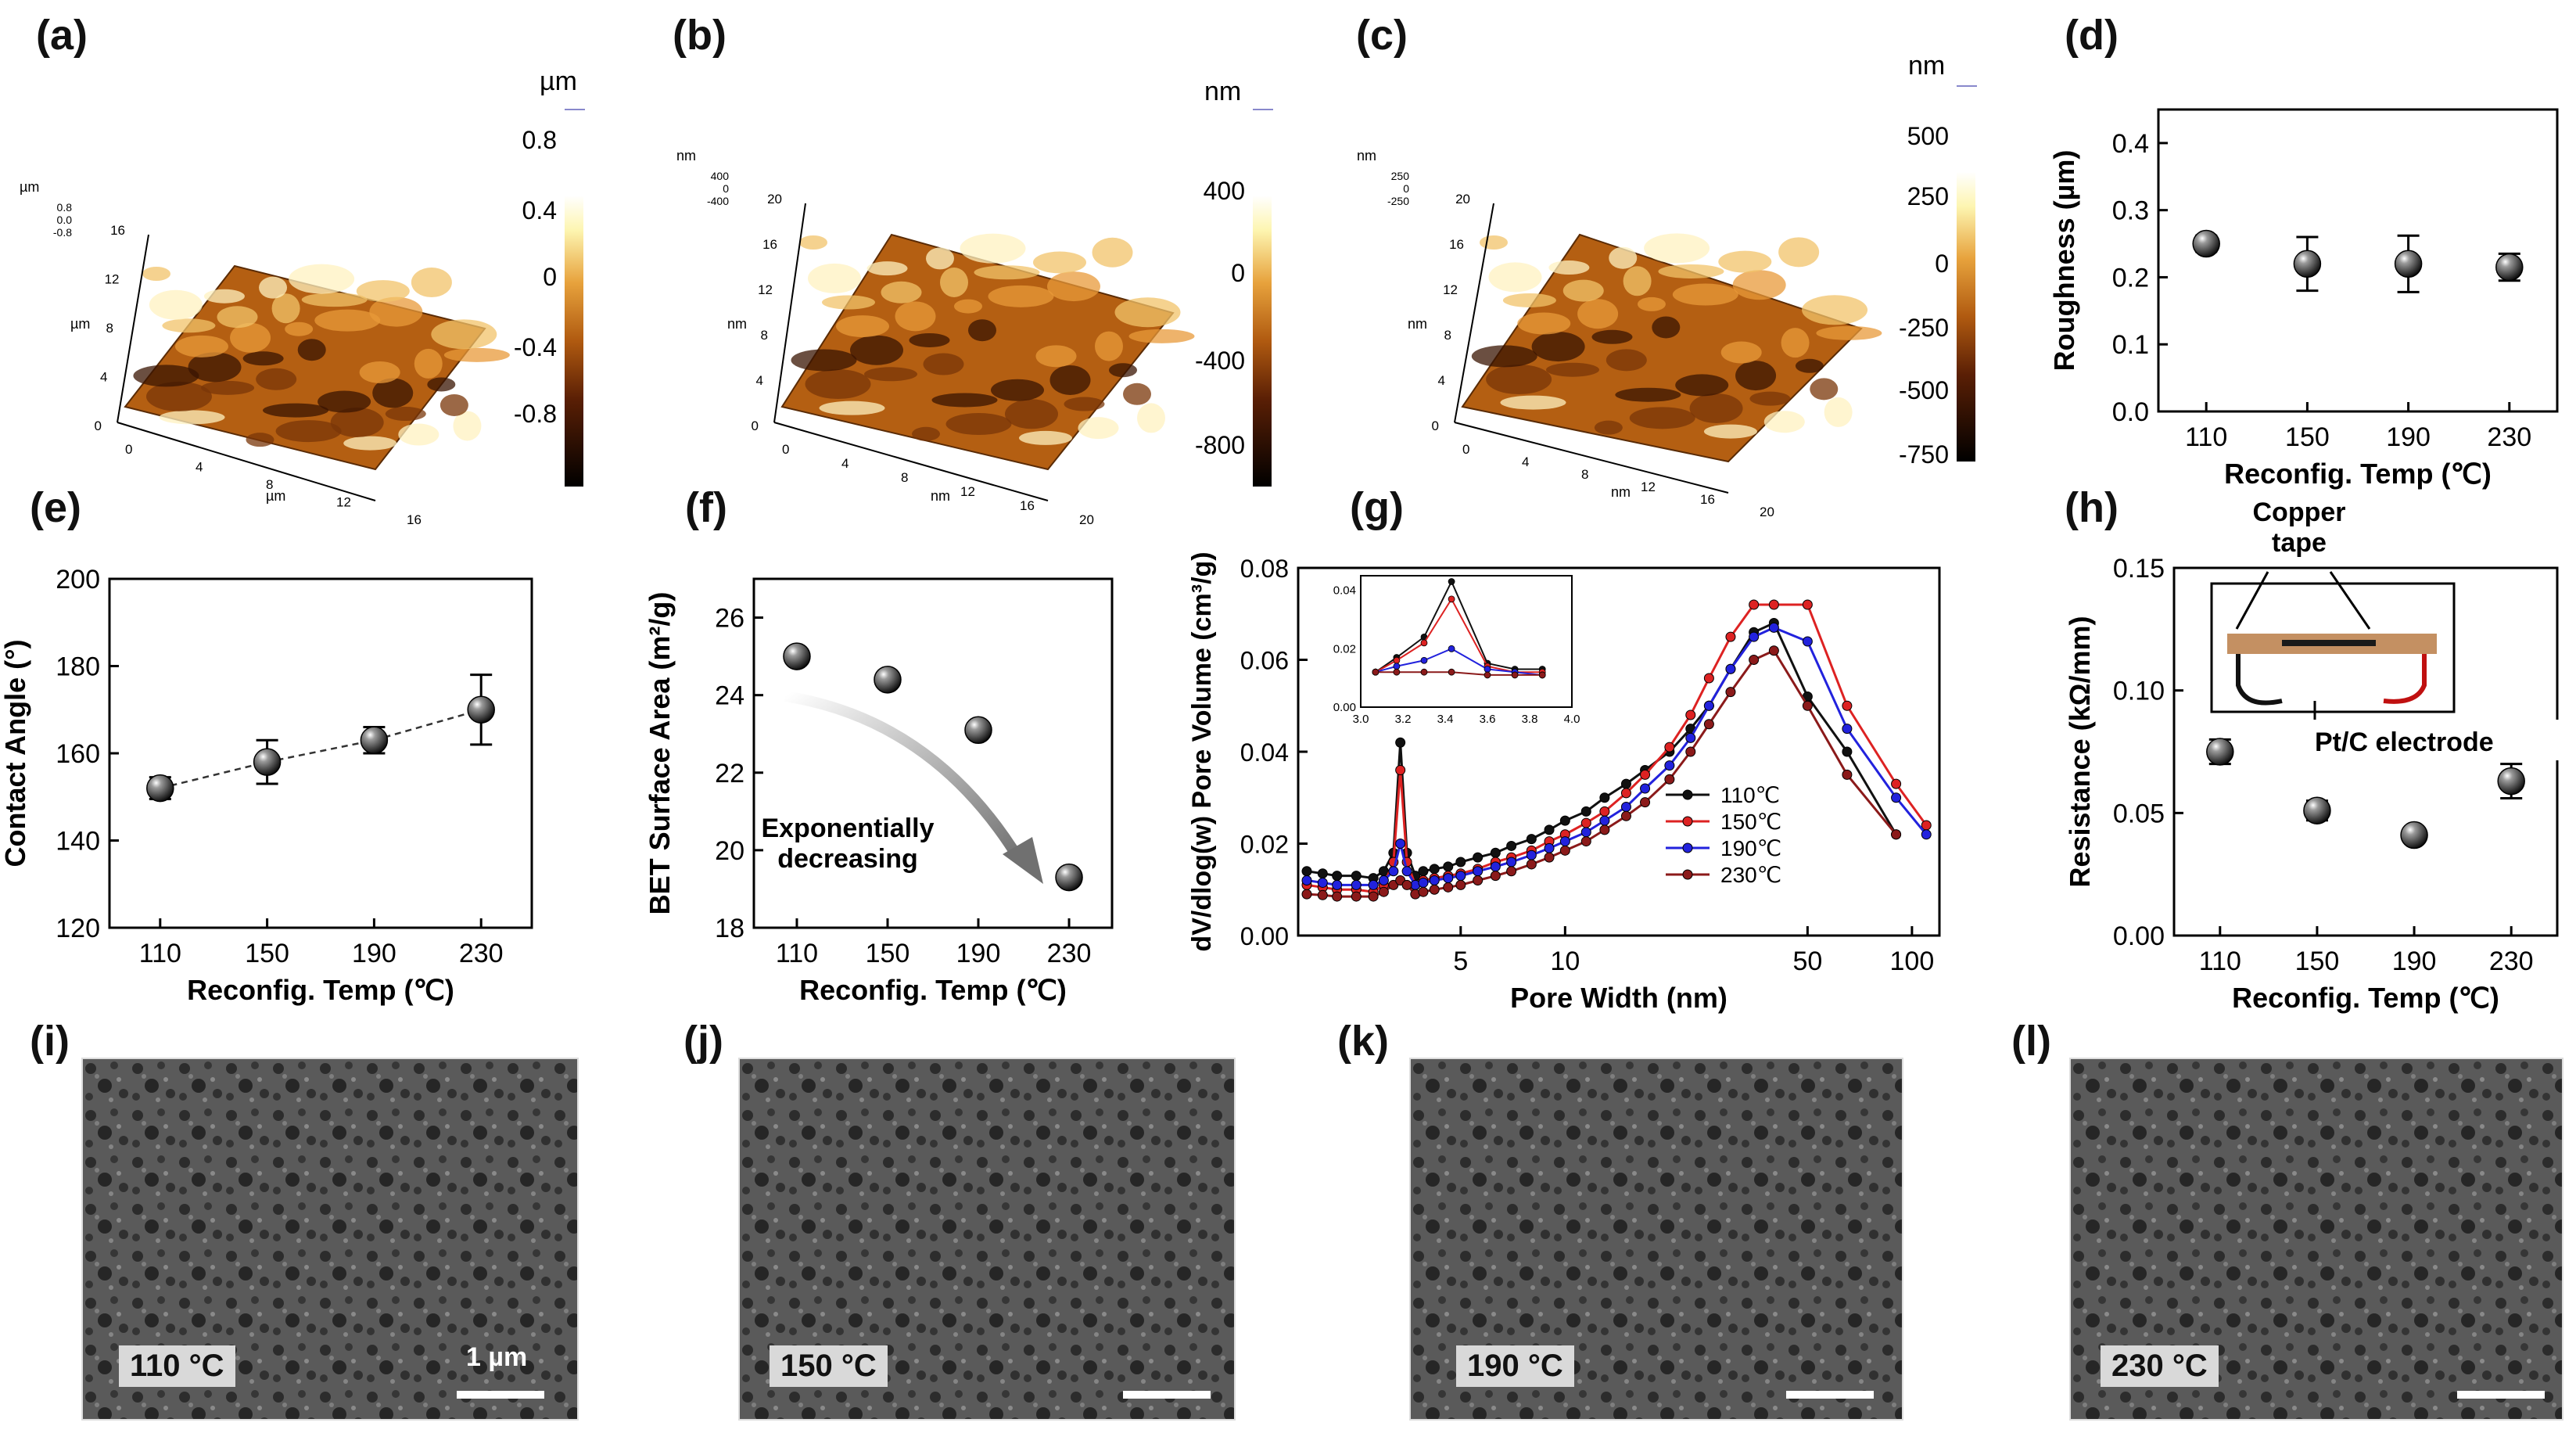 The image size is (2576, 1444). Describe the element at coordinates (2404, 742) in the screenshot. I see `inset-label-electrode: Pt/C electrode` at that location.